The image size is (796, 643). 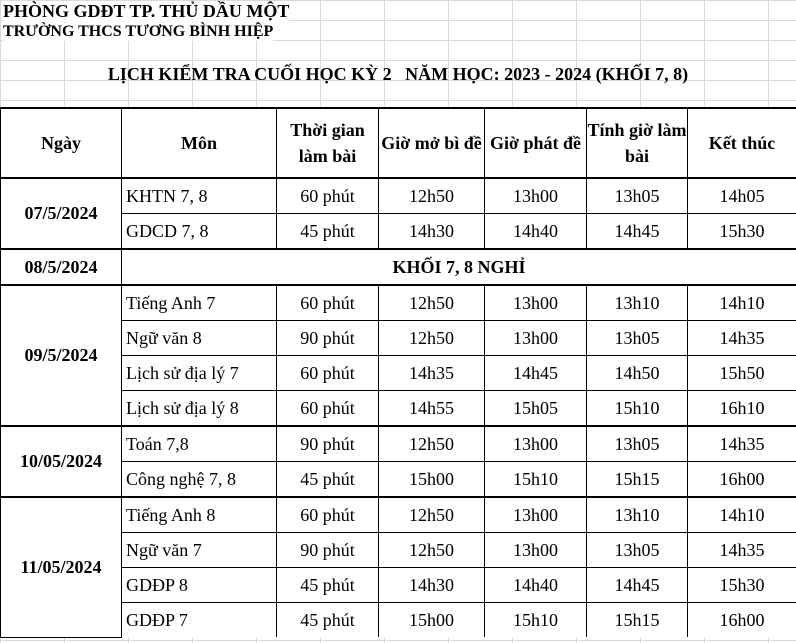 I want to click on school-name: TRƯỜNG THCS TƯƠNG BÌNH HIỆP, so click(x=138, y=32).